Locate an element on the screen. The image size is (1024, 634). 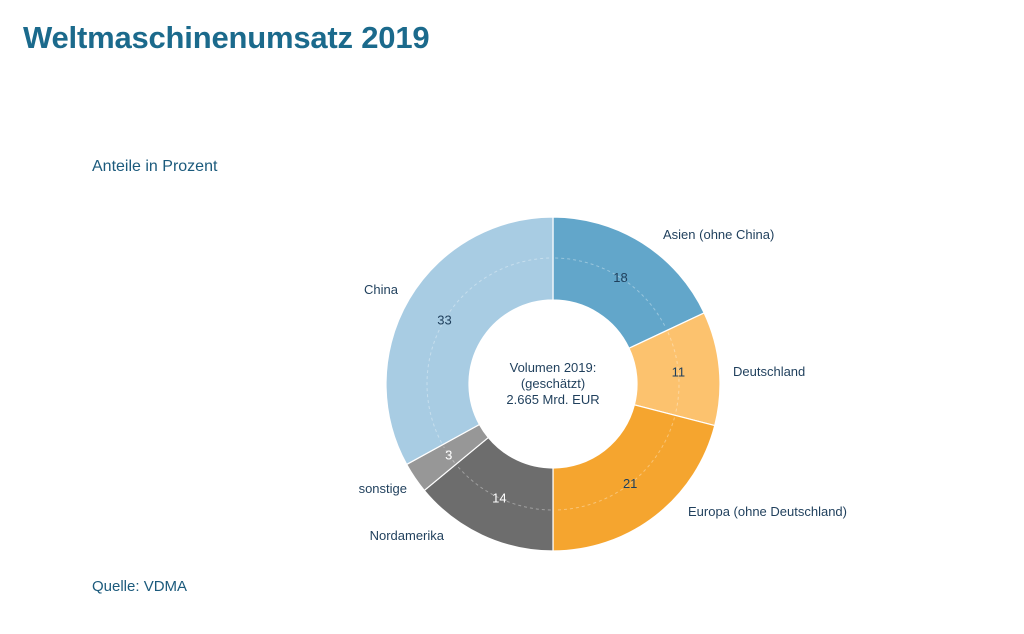
source-note: Quelle: VDMA is located at coordinates (140, 586).